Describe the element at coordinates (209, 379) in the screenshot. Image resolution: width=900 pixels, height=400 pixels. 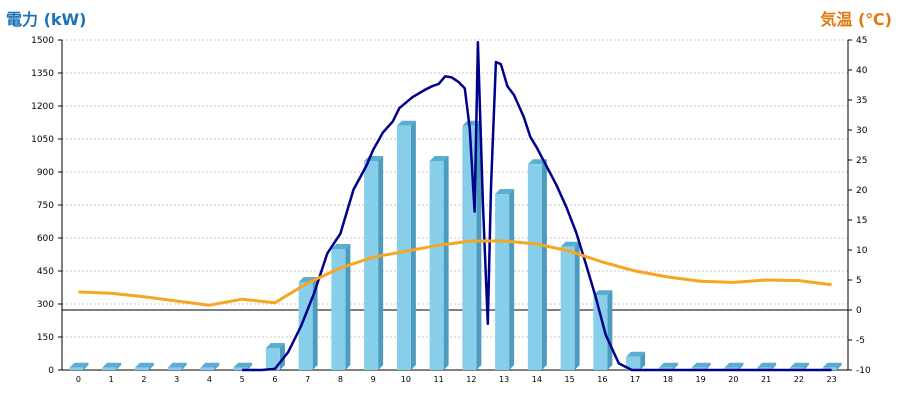
I see `x-tick-label: 4` at that location.